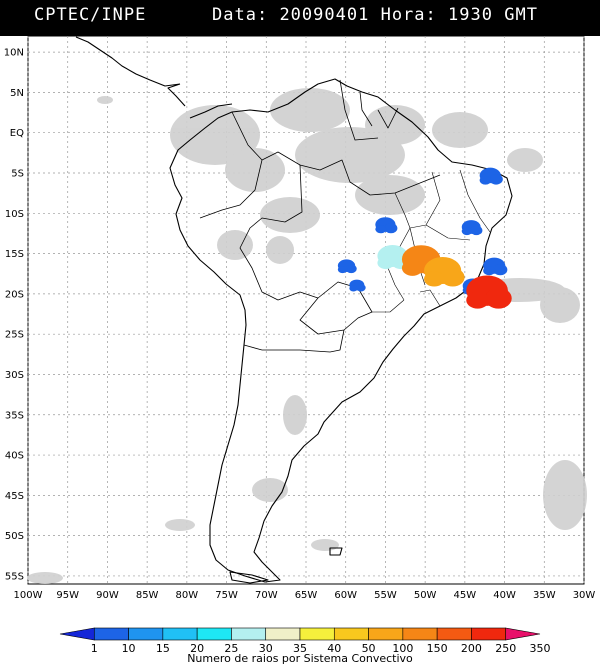  I want to click on hour-value: 1930, so click(470, 15).